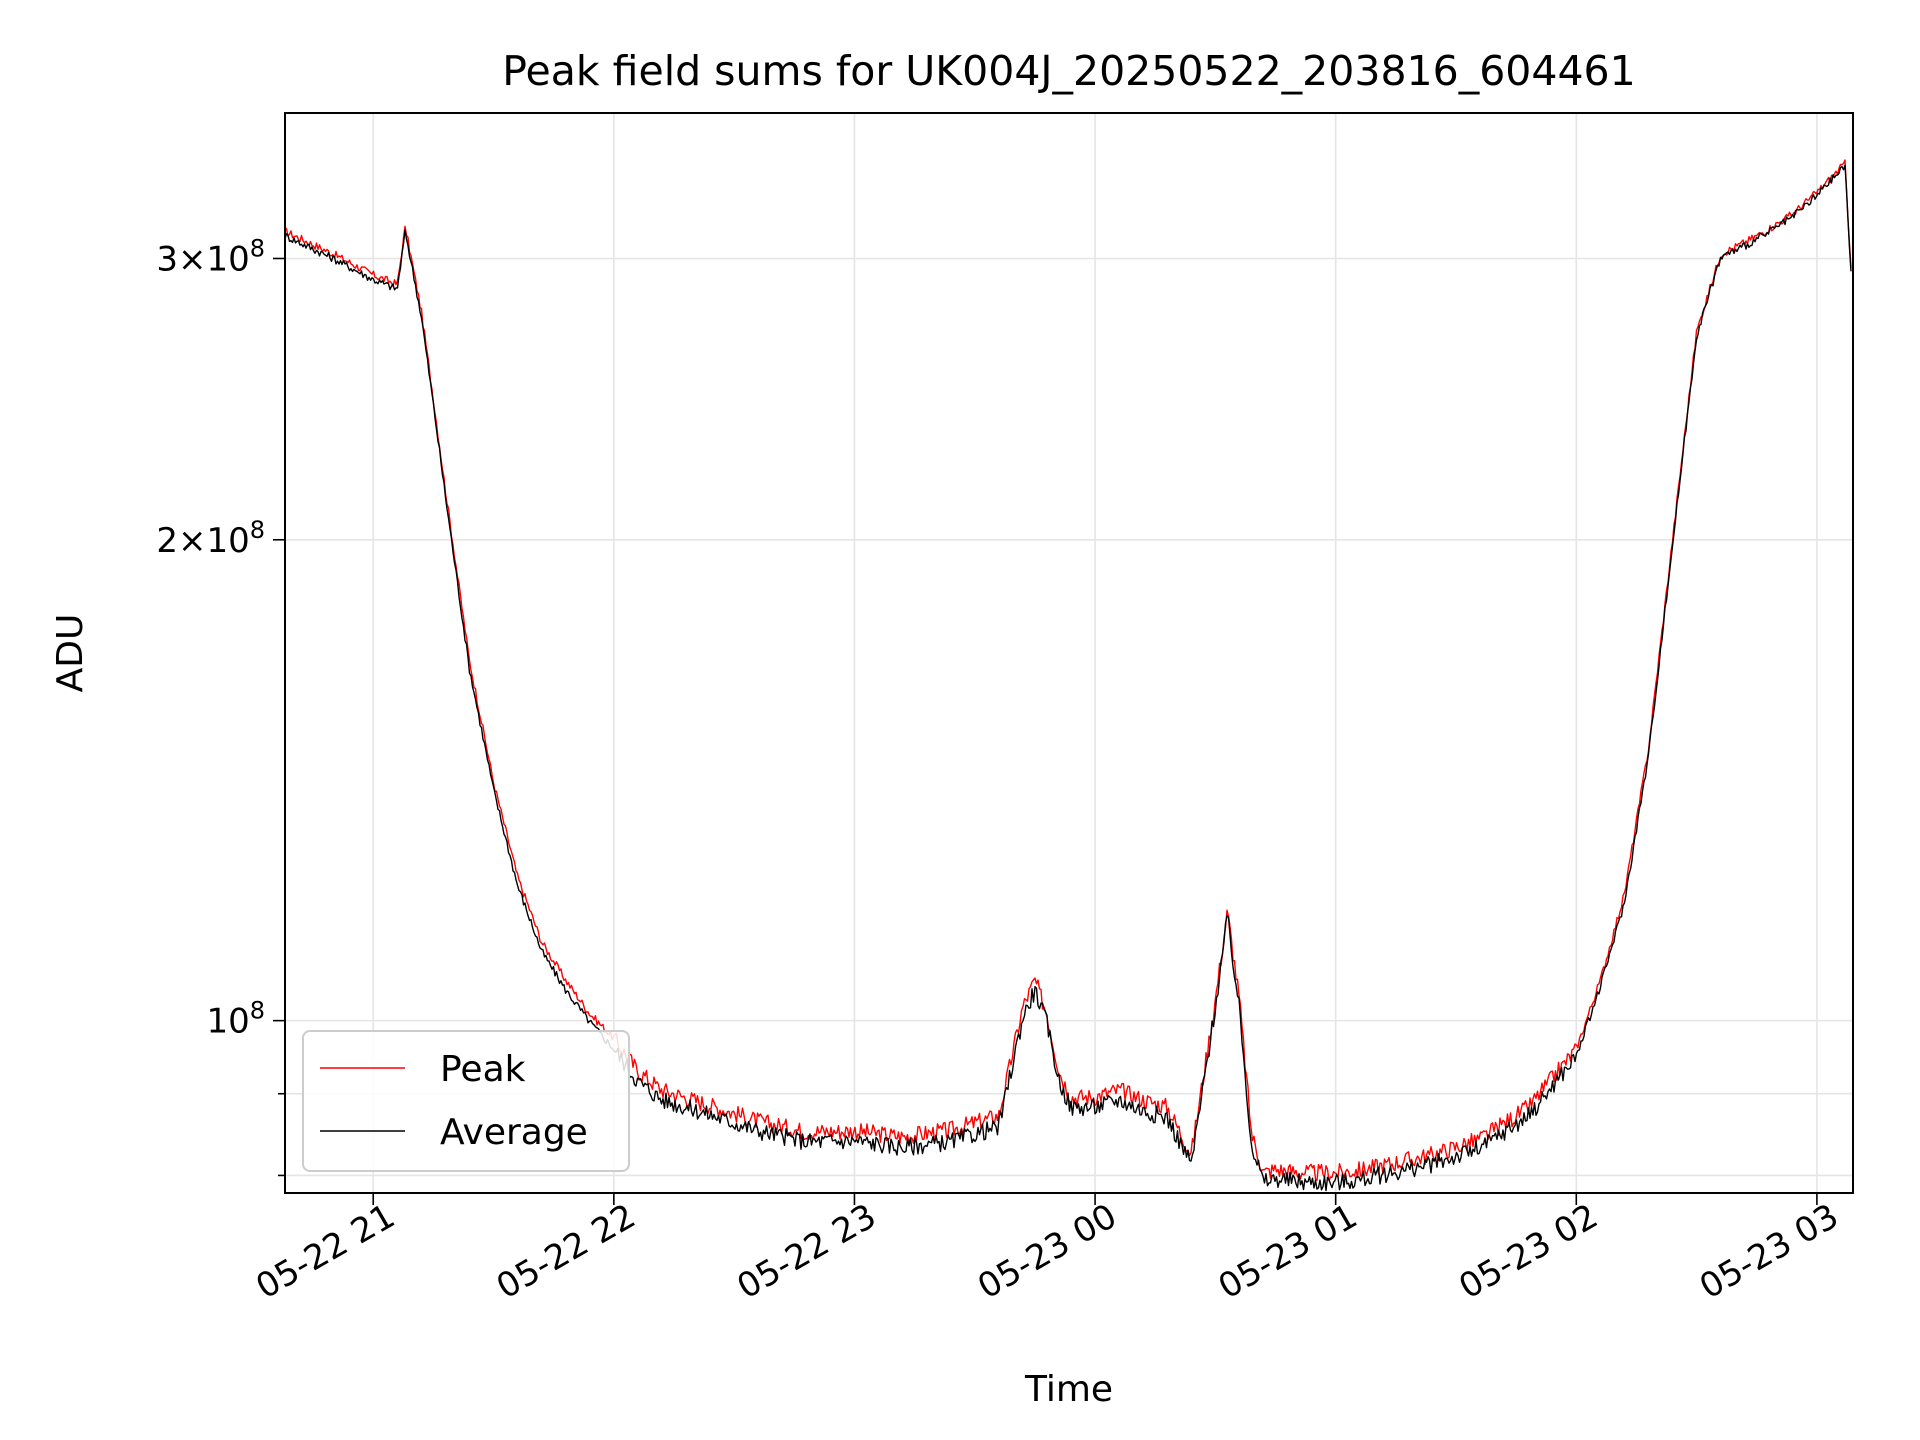 The width and height of the screenshot is (1920, 1440). Describe the element at coordinates (167, 541) in the screenshot. I see `y-tick-mantissa: 2` at that location.